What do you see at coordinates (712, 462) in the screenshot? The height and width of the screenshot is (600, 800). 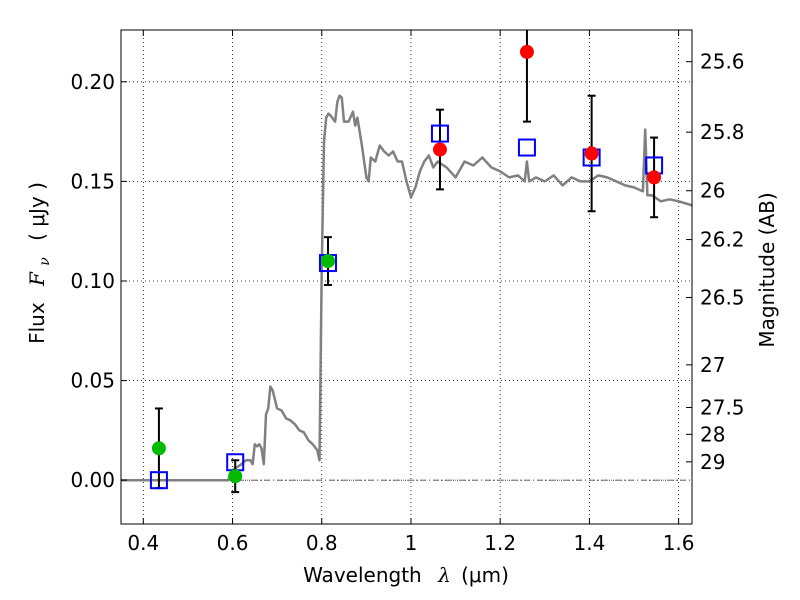 I see `y2-tick-label: 29` at bounding box center [712, 462].